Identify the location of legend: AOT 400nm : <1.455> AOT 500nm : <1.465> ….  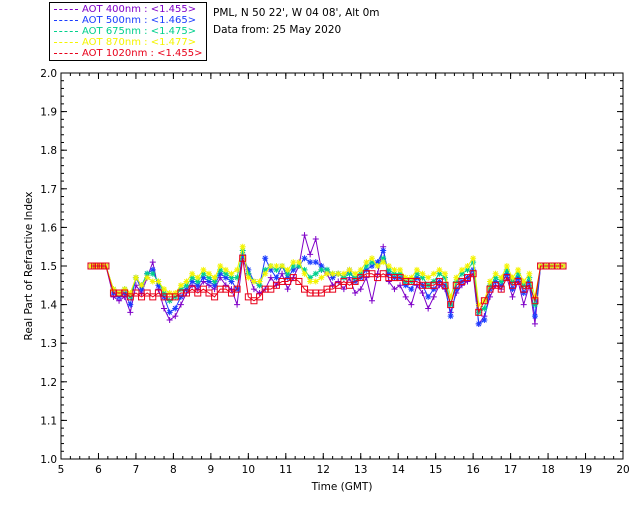
(128, 31).